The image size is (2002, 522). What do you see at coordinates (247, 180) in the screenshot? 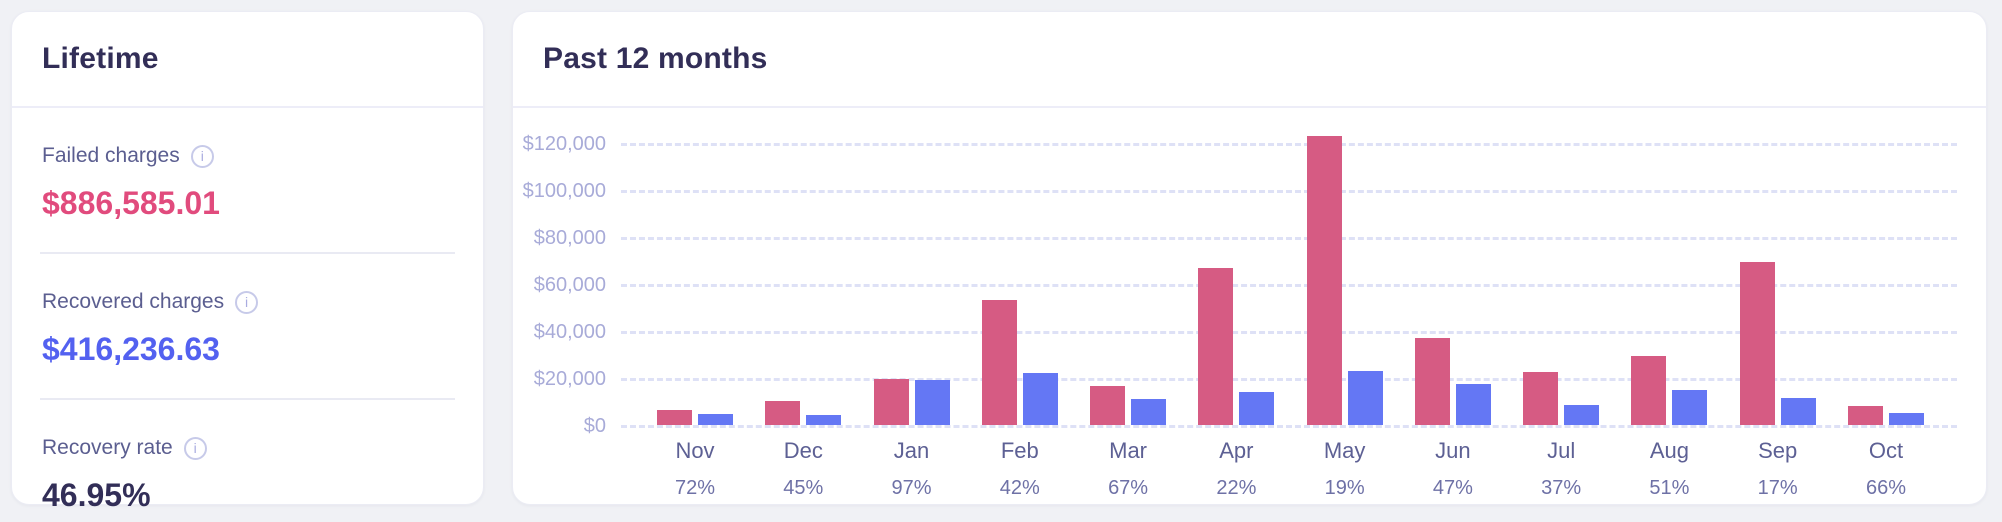
I see `failed-charges-stat: Failed charges i $886,585.01` at bounding box center [247, 180].